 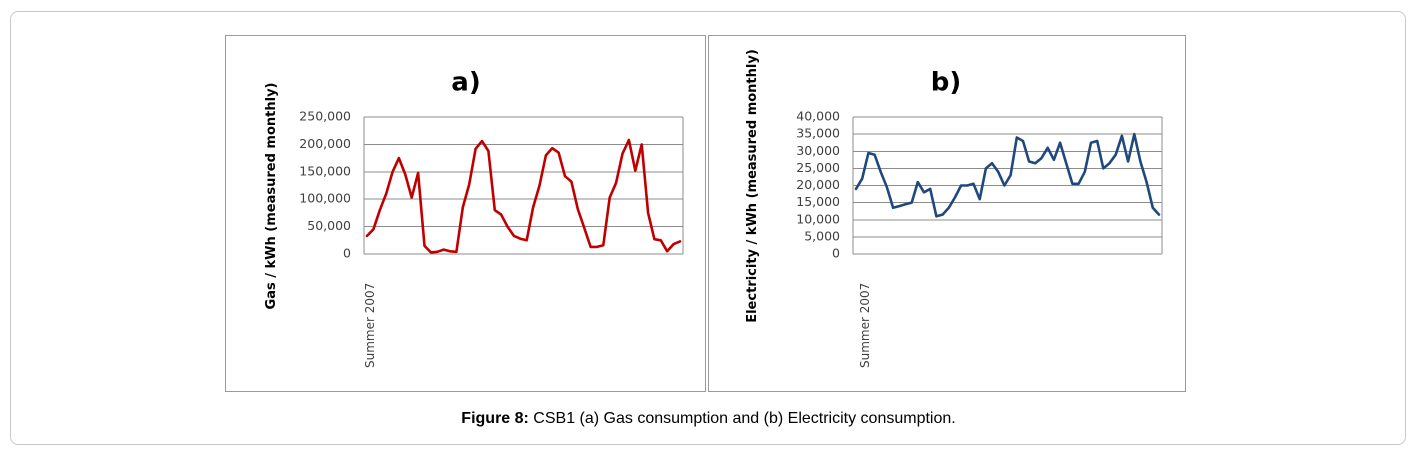 I want to click on gas-y-tick-label: 150,000, so click(x=325, y=170).